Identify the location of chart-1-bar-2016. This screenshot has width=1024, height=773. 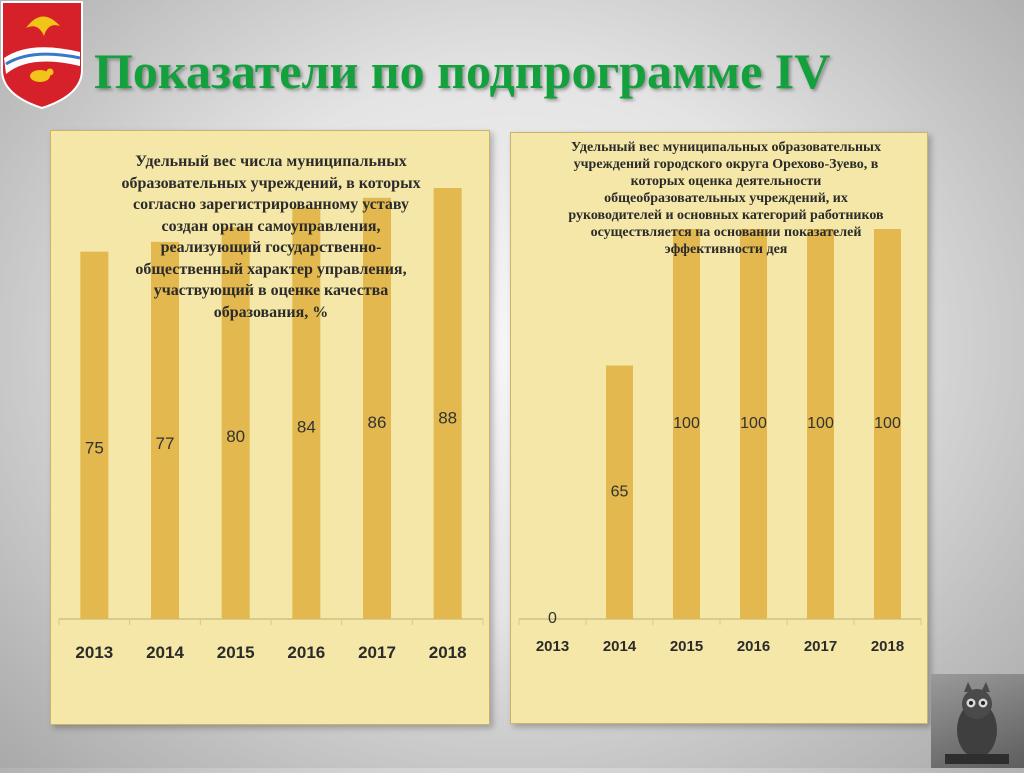
(753, 424).